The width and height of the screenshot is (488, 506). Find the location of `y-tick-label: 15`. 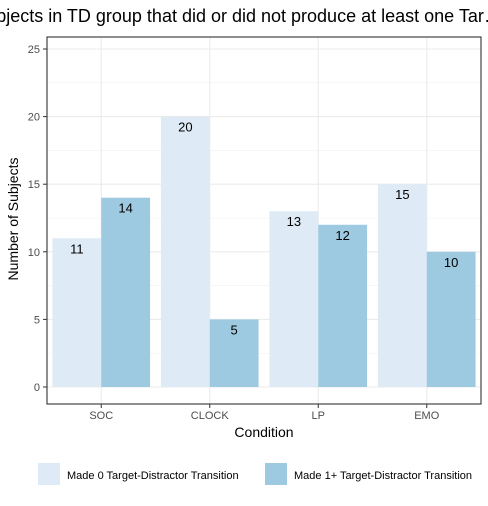

y-tick-label: 15 is located at coordinates (34, 185).